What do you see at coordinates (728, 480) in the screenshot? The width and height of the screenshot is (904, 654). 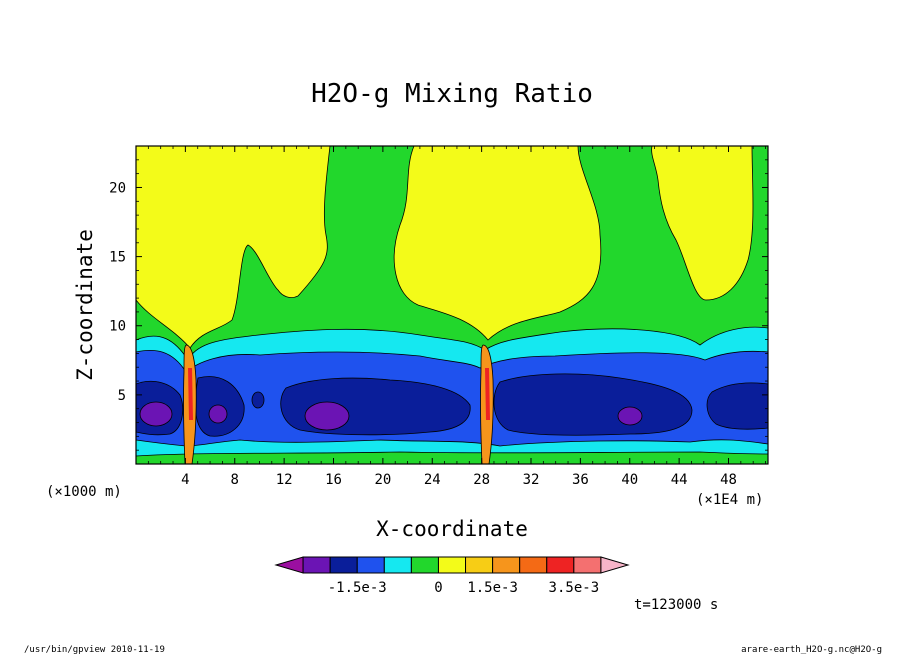 I see `x-tick-label: 48` at bounding box center [728, 480].